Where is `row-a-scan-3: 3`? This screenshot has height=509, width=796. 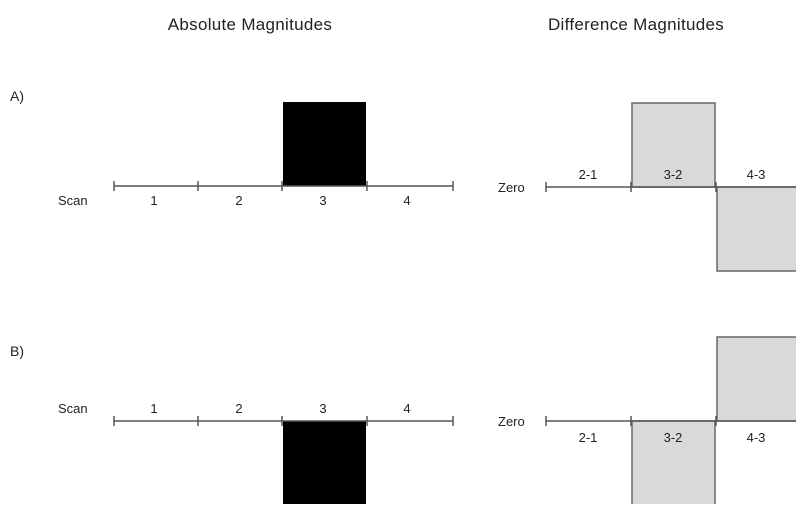
row-a-scan-3: 3 is located at coordinates (322, 200).